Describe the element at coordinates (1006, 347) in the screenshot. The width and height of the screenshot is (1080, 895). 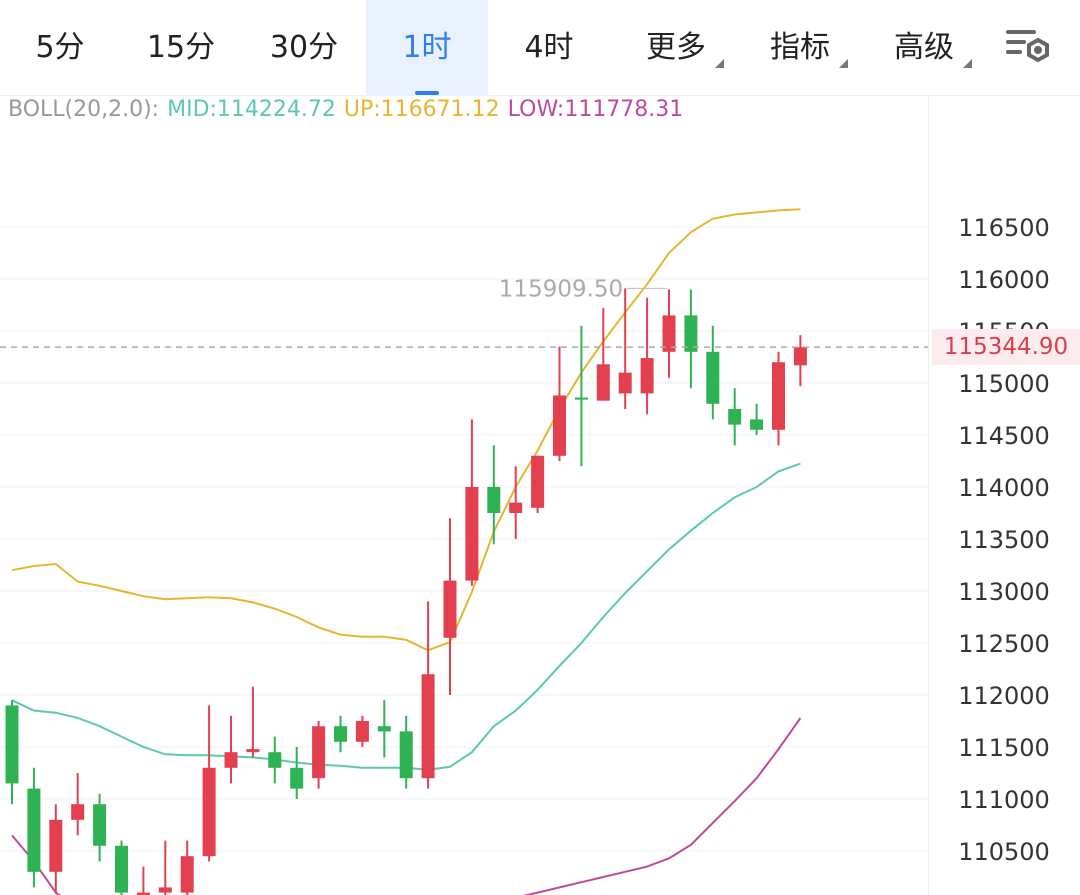
I see `current-price-tag: 115344.90` at that location.